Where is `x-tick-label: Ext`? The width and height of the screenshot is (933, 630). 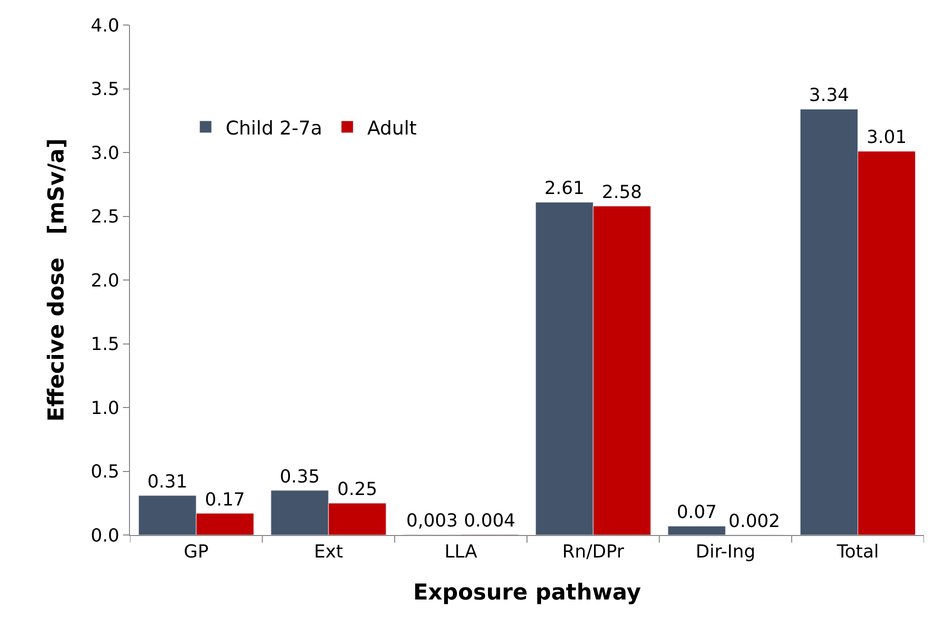
x-tick-label: Ext is located at coordinates (329, 552).